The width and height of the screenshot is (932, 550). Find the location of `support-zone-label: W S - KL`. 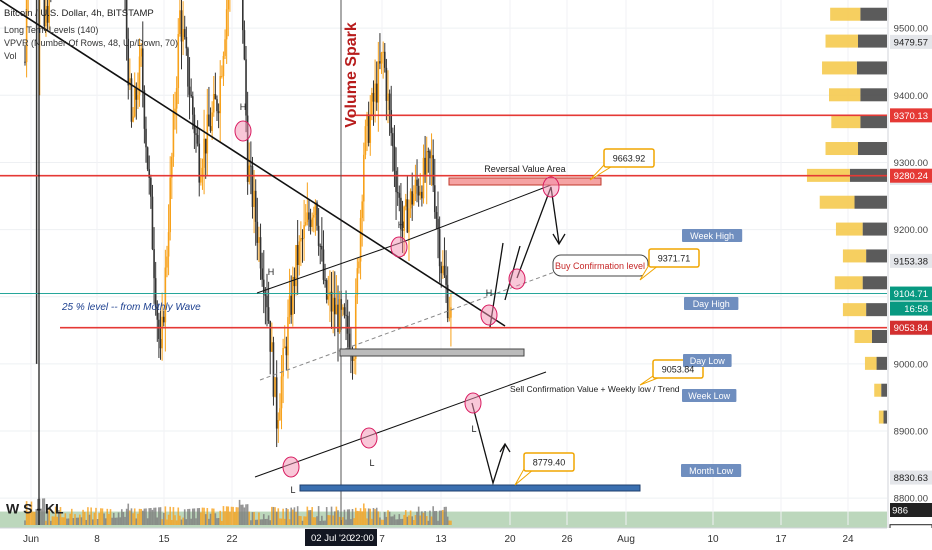

support-zone-label: W S - KL is located at coordinates (35, 509).